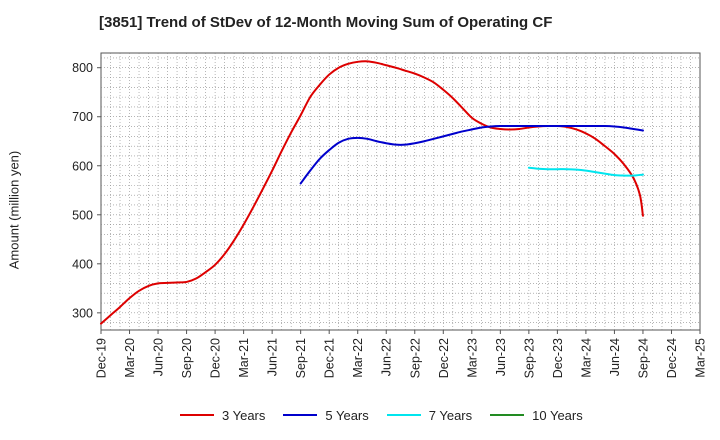  I want to click on legend: 3 Years 5 Years 7 Years 10 Years, so click(410, 415).